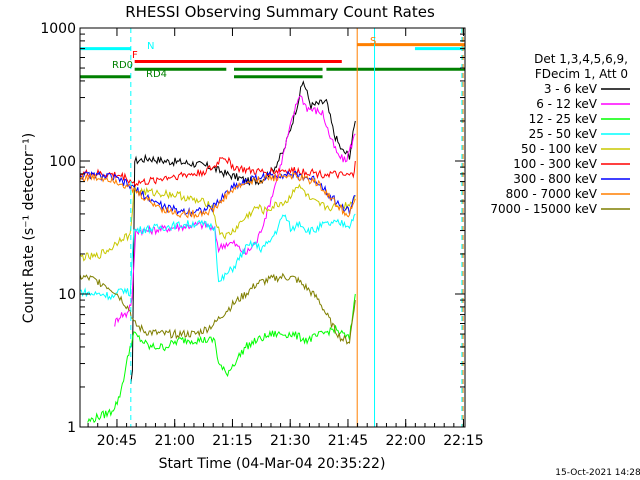  I want to click on y-axis-label: Count Rate (s⁻¹ detector⁻¹), so click(29, 228).